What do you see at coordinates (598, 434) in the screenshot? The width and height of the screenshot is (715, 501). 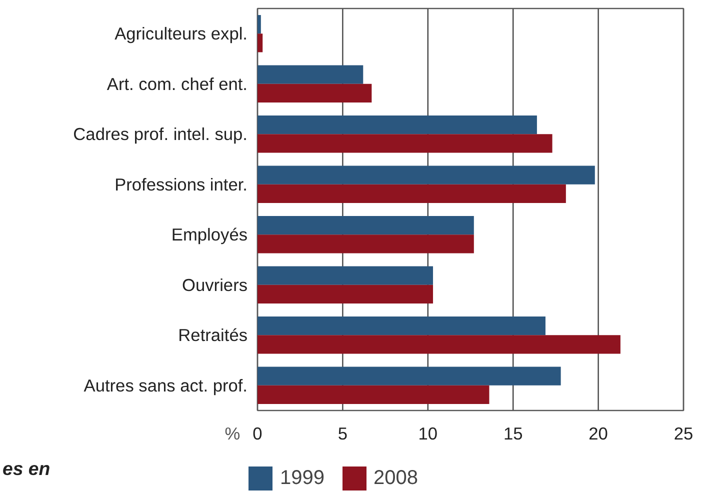 I see `x-tick-label: 20` at bounding box center [598, 434].